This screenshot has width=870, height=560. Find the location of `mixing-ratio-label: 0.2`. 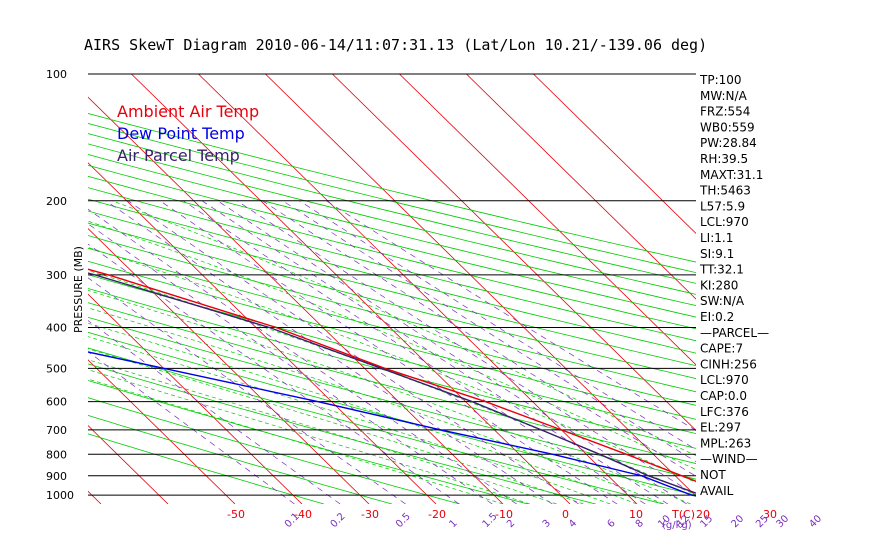

mixing-ratio-label: 0.2 is located at coordinates (338, 520).